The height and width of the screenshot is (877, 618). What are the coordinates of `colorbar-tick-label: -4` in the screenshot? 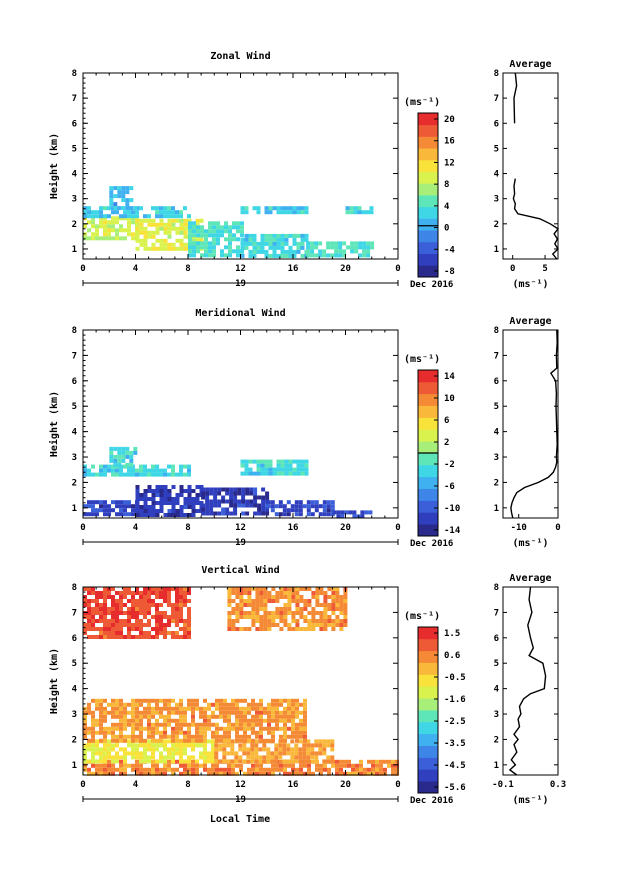 It's located at (449, 250).